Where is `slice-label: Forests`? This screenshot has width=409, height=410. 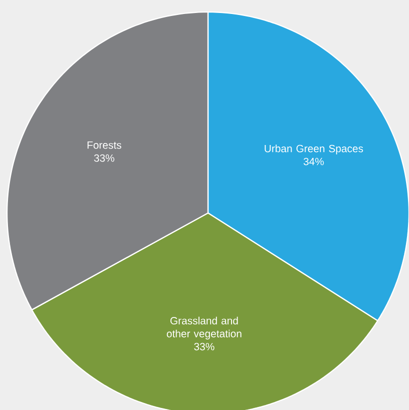 slice-label: Forests is located at coordinates (105, 145).